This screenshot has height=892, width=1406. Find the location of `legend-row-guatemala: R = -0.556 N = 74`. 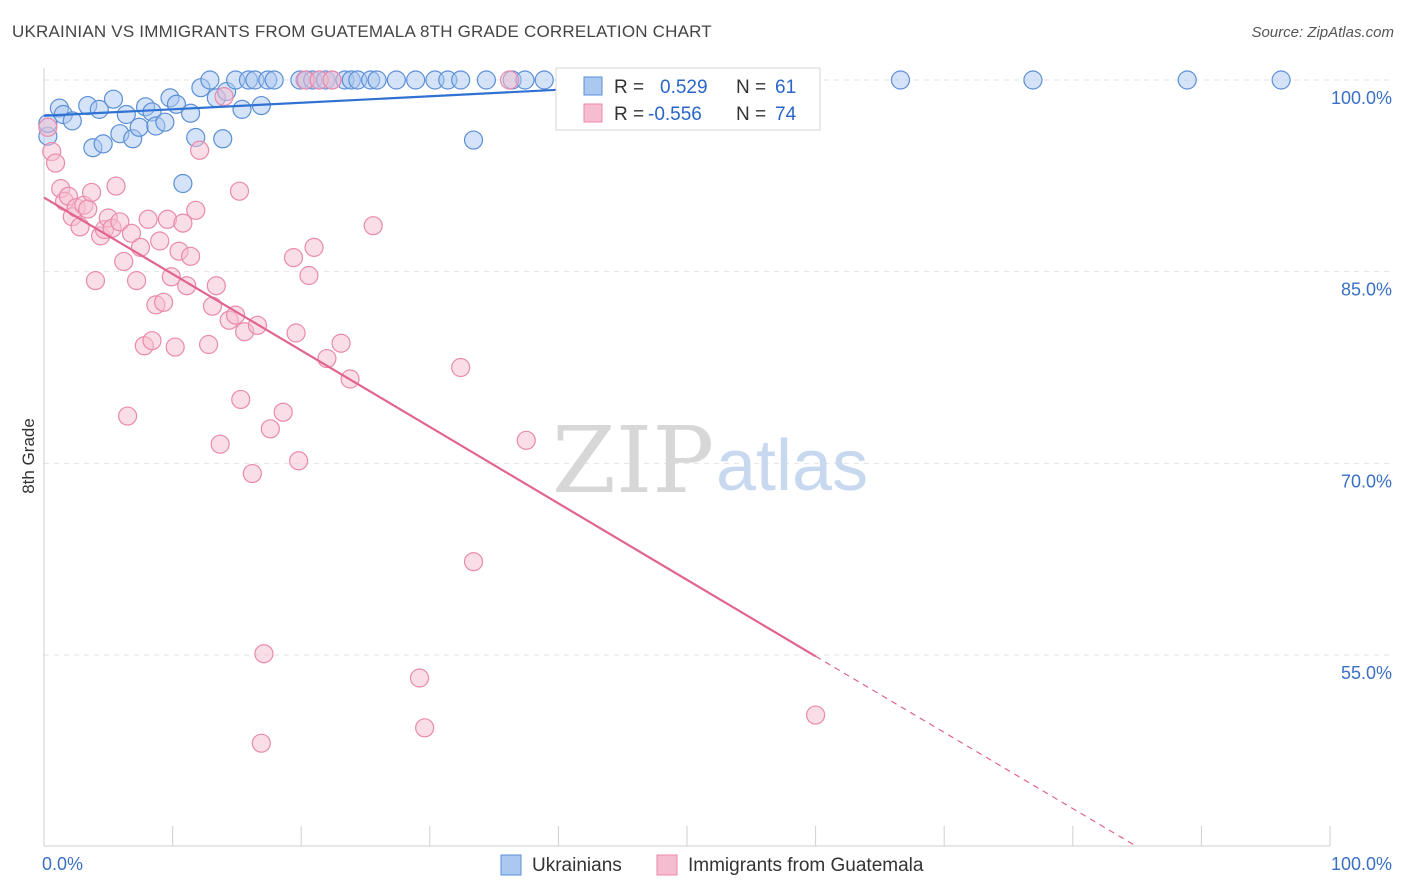

legend-row-guatemala: R = -0.556 N = 74 is located at coordinates (690, 114).